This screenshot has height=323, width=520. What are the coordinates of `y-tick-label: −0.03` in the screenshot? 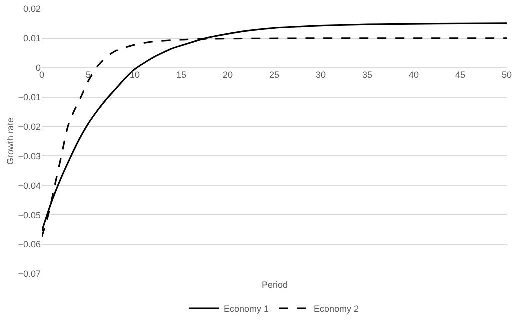 It's located at (29, 156).